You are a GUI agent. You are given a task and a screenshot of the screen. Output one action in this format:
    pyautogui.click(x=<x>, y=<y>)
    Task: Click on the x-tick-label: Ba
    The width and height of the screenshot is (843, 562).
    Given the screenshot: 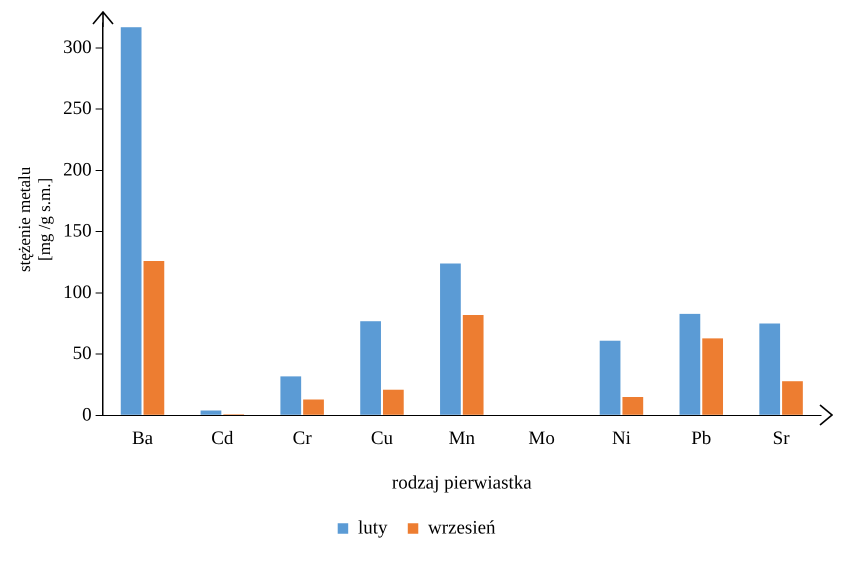 What is the action you would take?
    pyautogui.click(x=143, y=438)
    